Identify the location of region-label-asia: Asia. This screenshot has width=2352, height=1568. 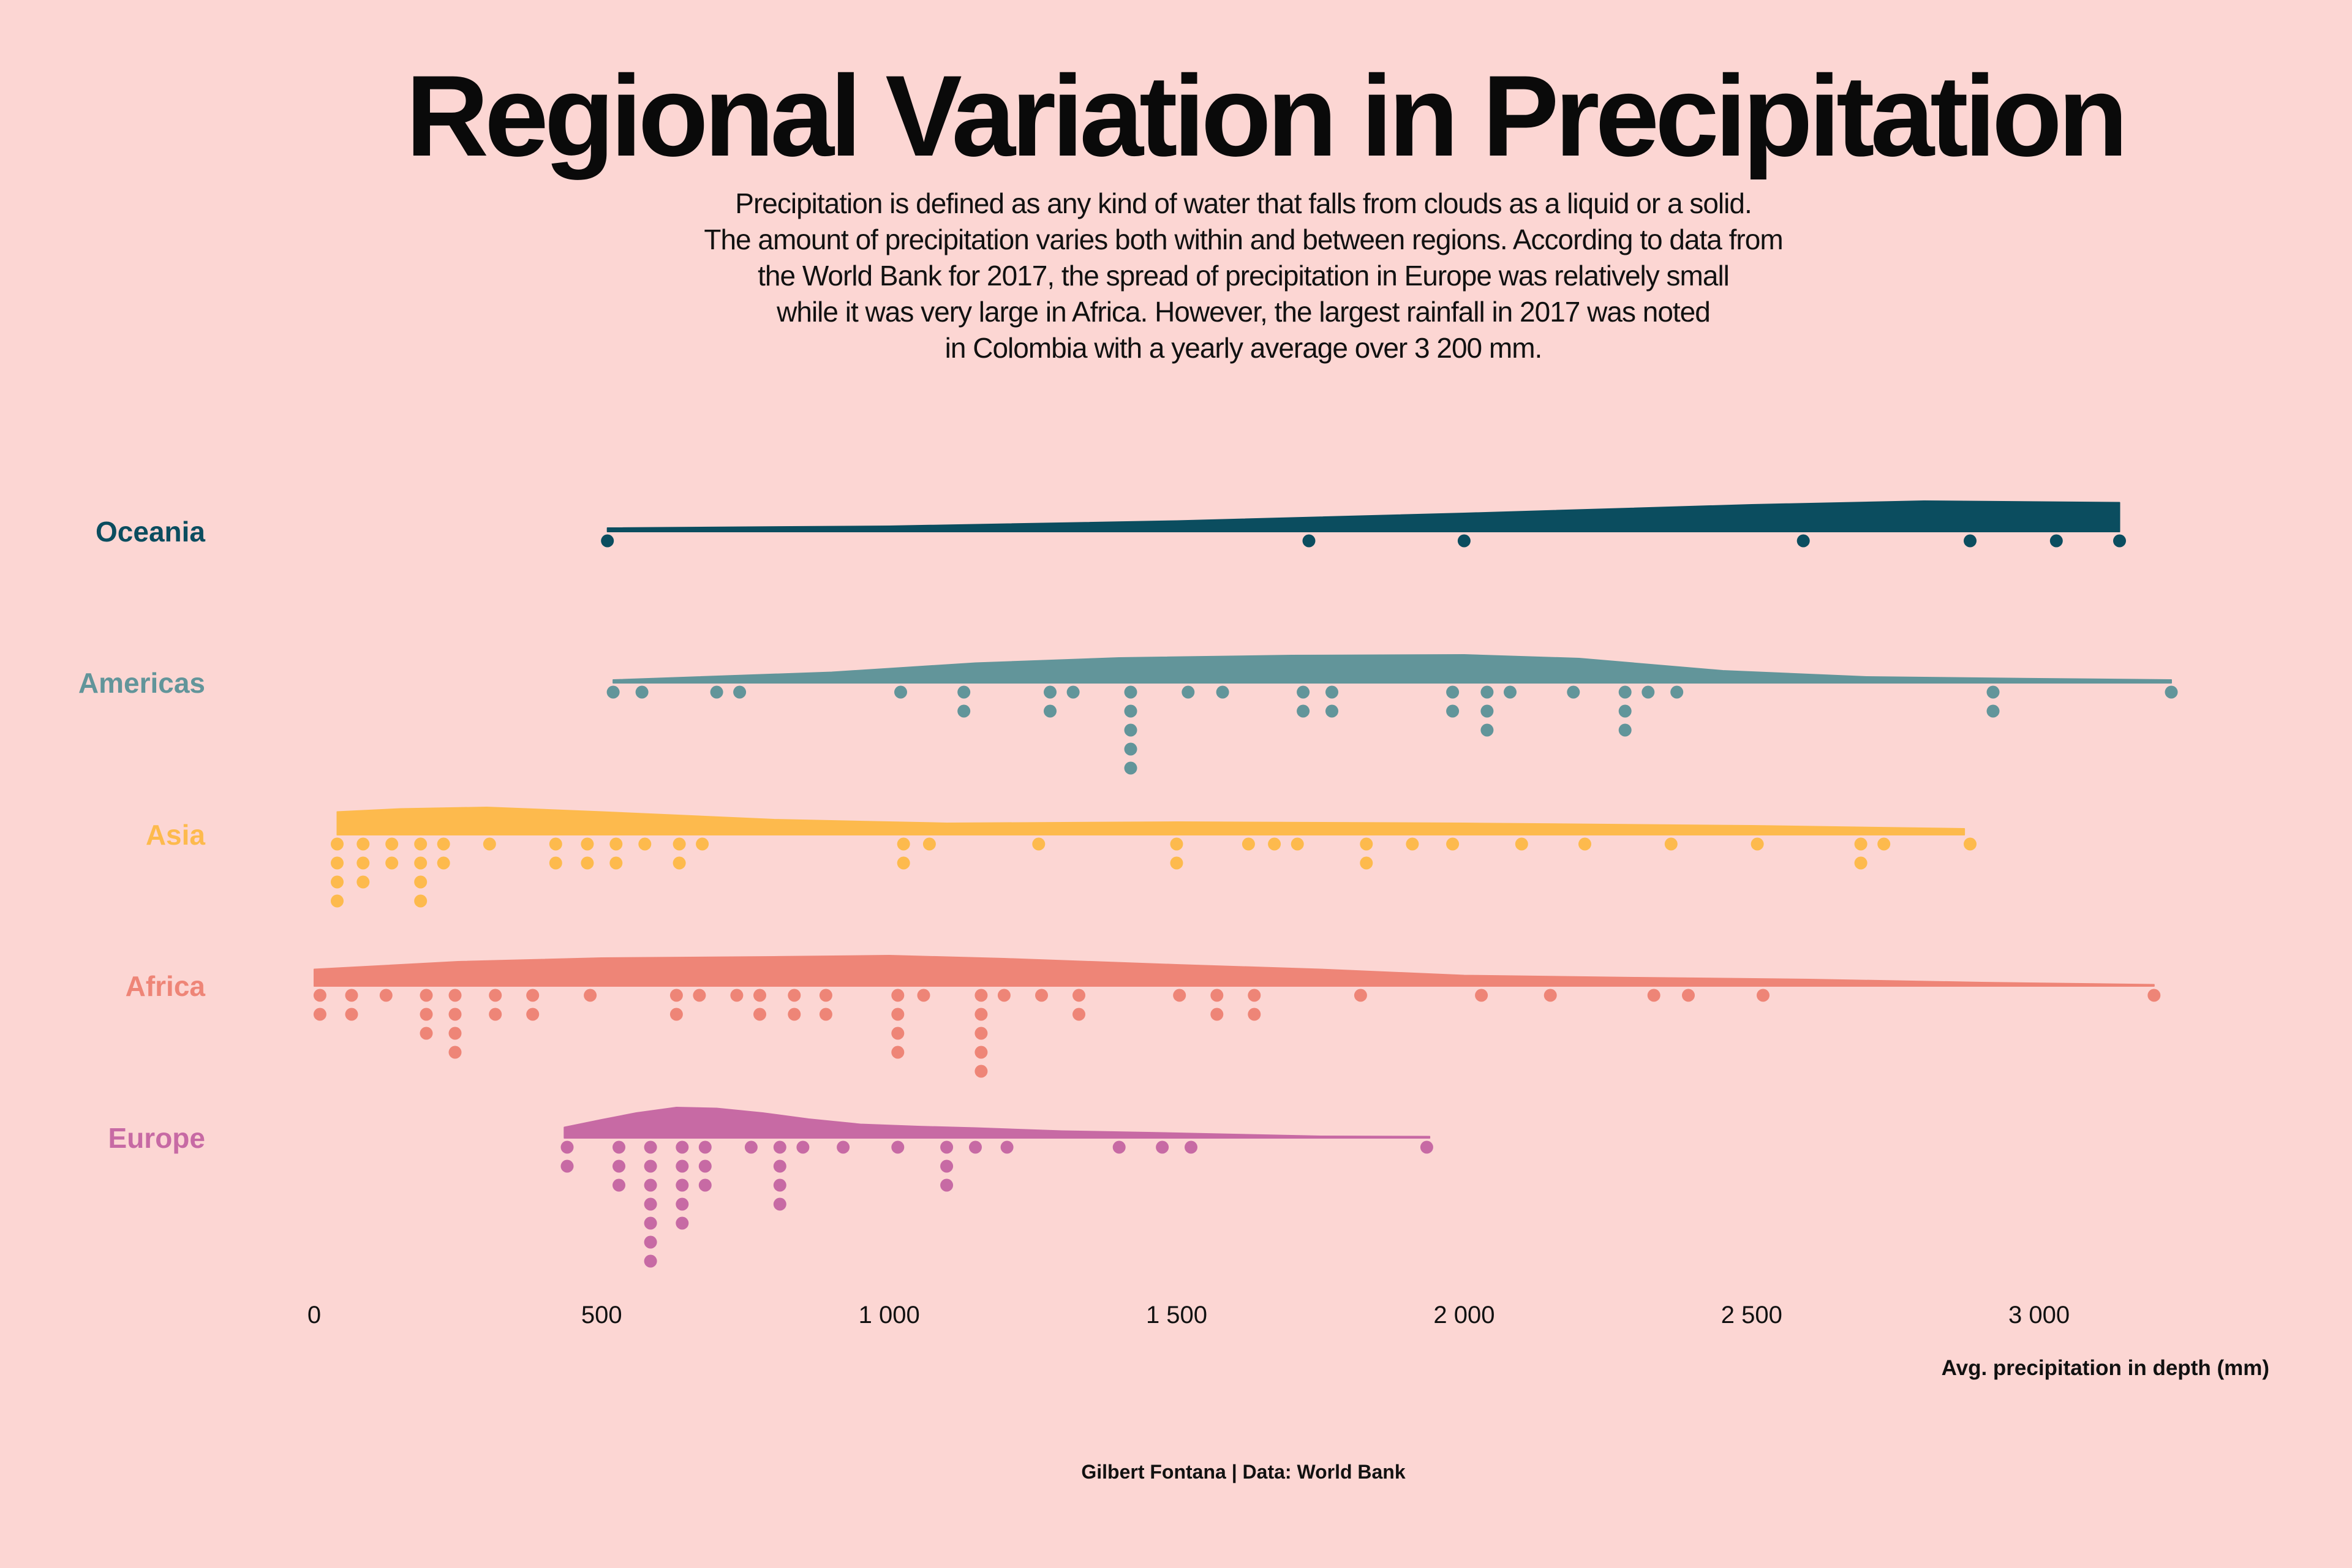
(176, 835).